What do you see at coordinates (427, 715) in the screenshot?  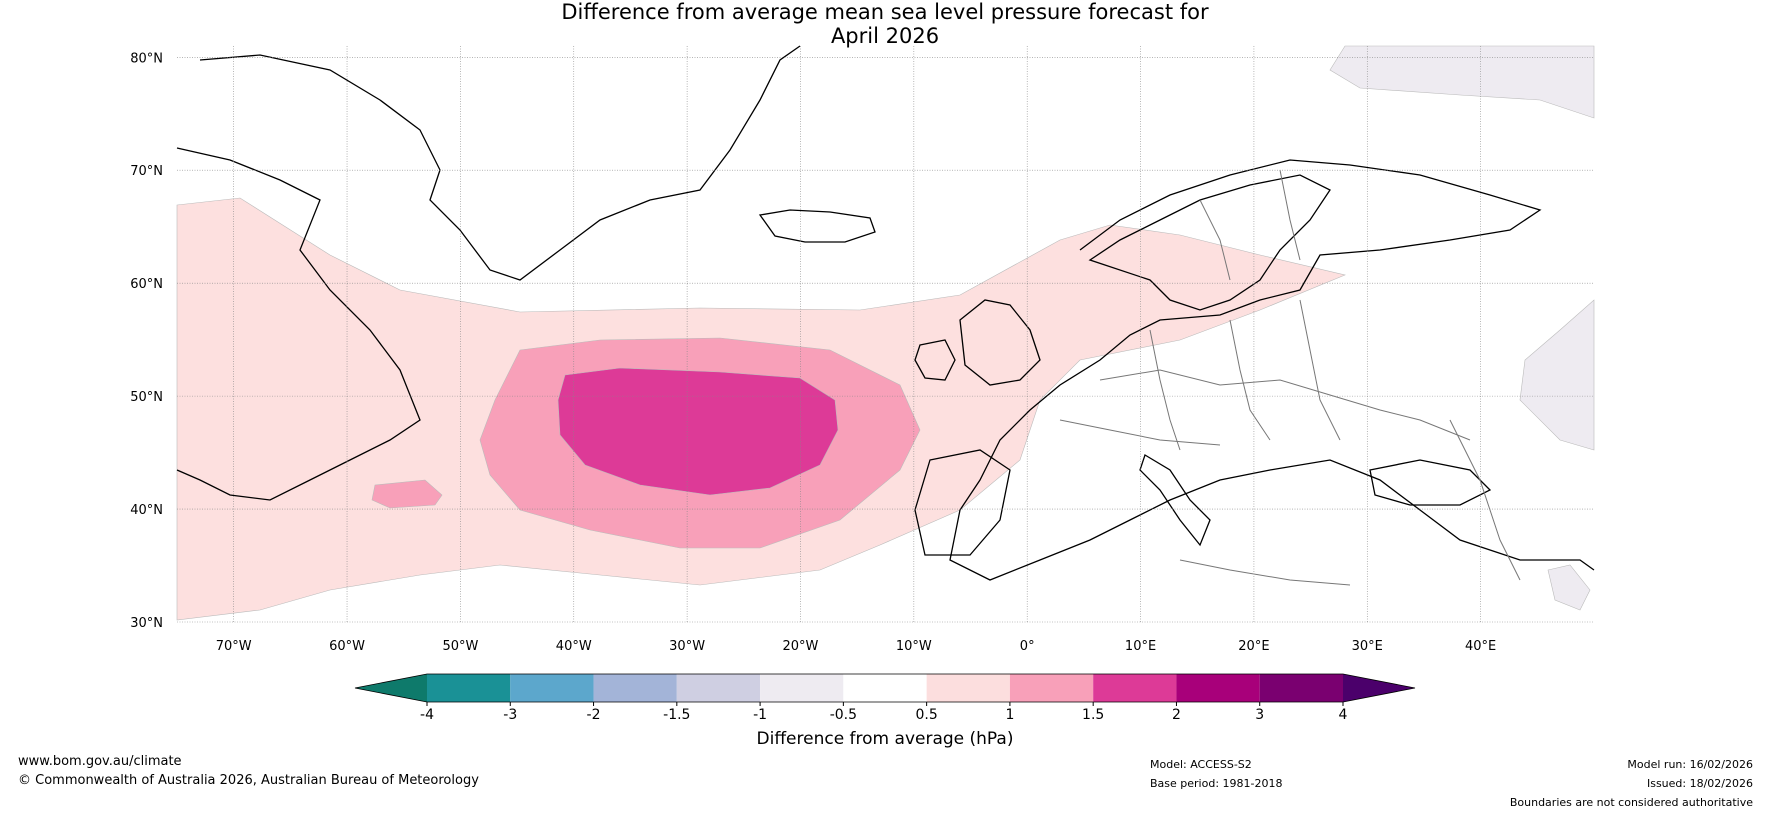 I see `colorbar-tick-label: -4` at bounding box center [427, 715].